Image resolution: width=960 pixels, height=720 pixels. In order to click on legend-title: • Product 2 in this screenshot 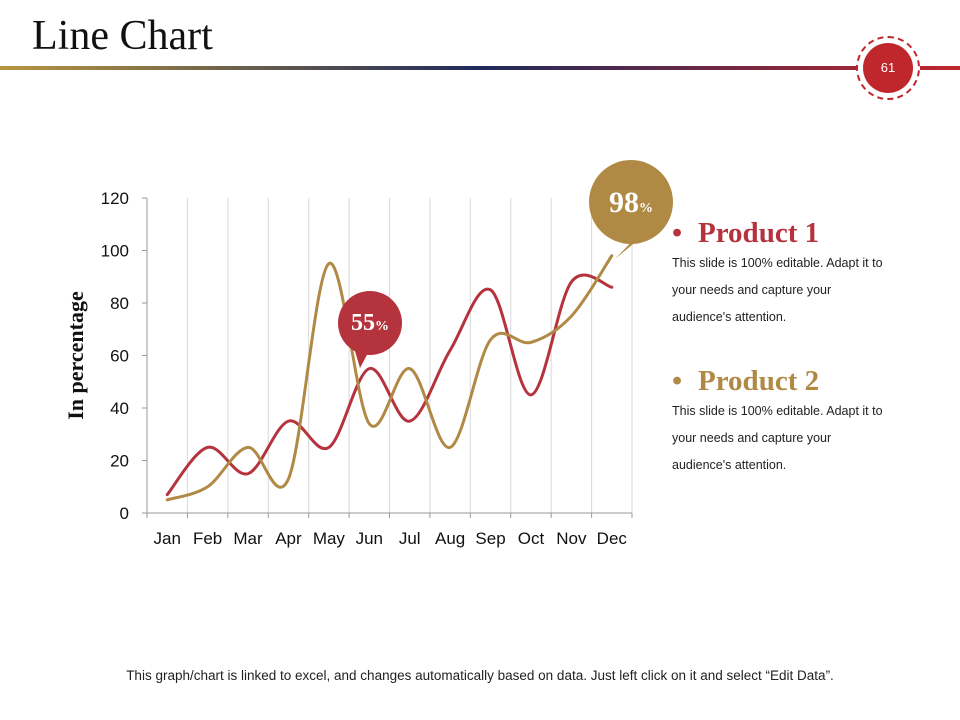, I will do `click(807, 381)`.